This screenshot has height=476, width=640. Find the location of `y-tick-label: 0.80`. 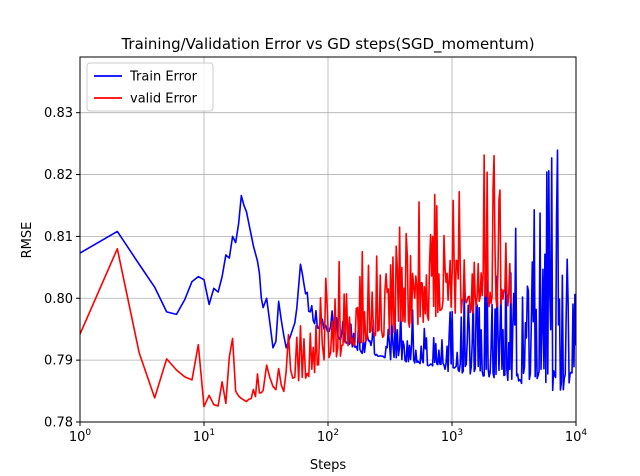

y-tick-label: 0.80 is located at coordinates (58, 299).